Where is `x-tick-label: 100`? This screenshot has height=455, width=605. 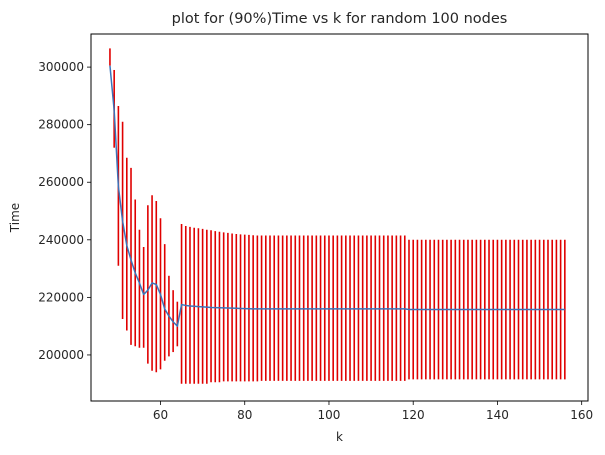 x-tick-label: 100 is located at coordinates (329, 415).